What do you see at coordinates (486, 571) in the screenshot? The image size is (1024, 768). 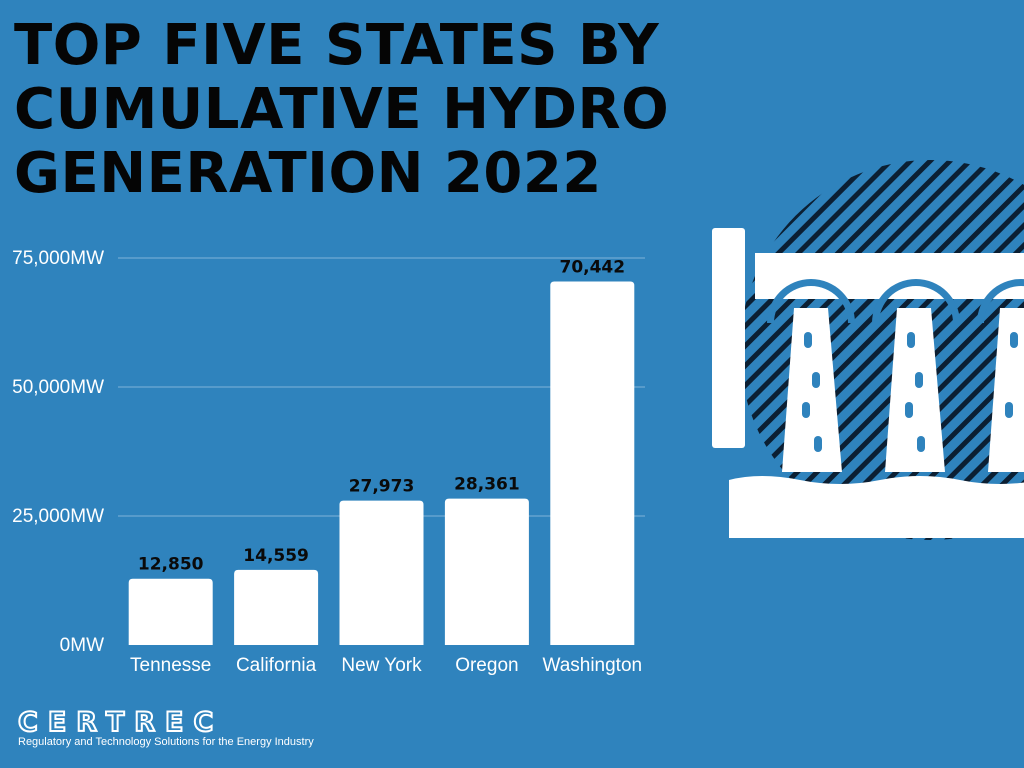 I see `bar-oregon` at bounding box center [486, 571].